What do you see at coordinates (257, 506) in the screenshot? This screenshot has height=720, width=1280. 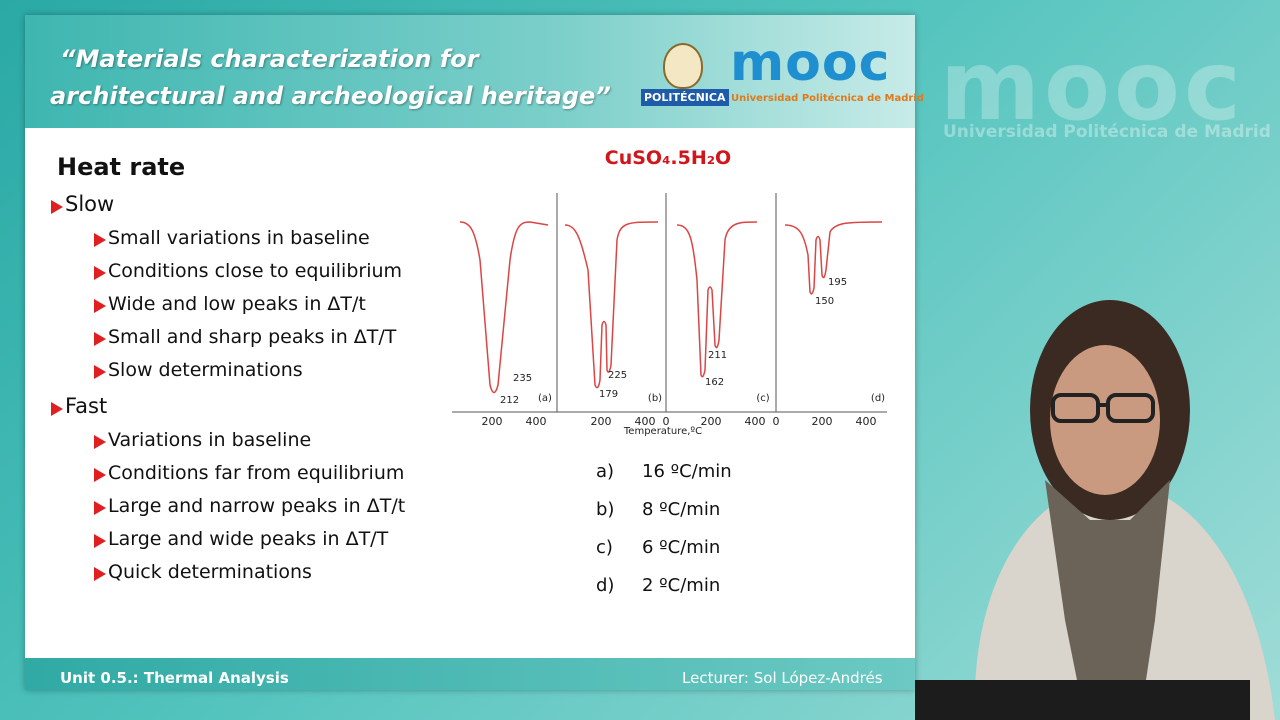 I see `bullet-subitem: Large and narrow peaks in ΔT/t` at bounding box center [257, 506].